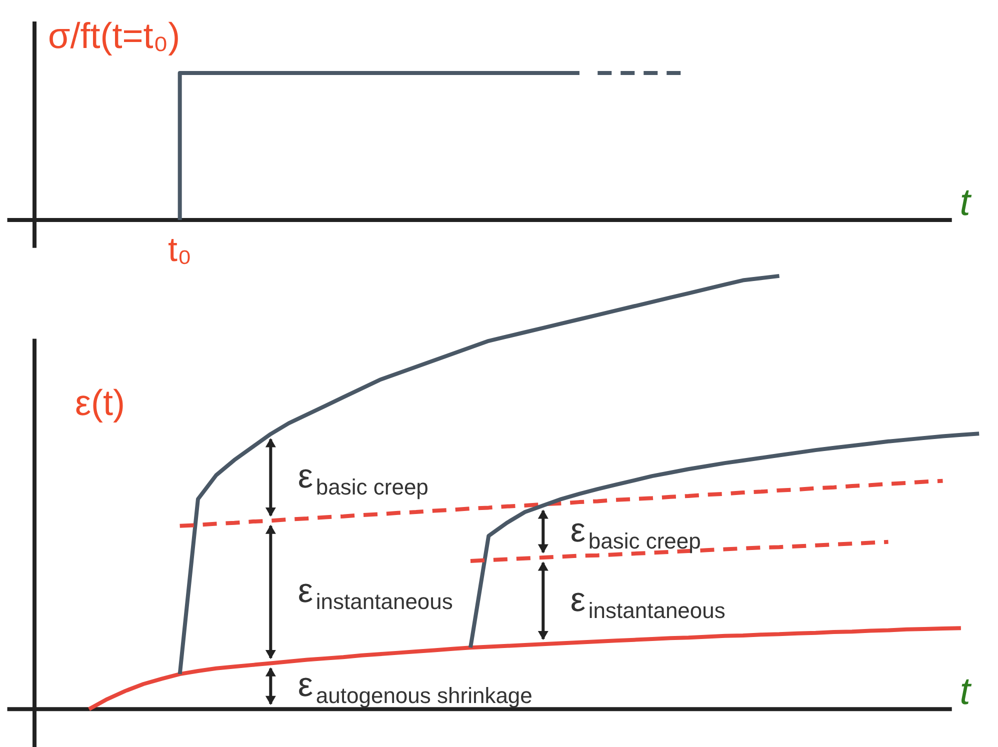 The image size is (998, 747). I want to click on text: t₀, so click(180, 250).